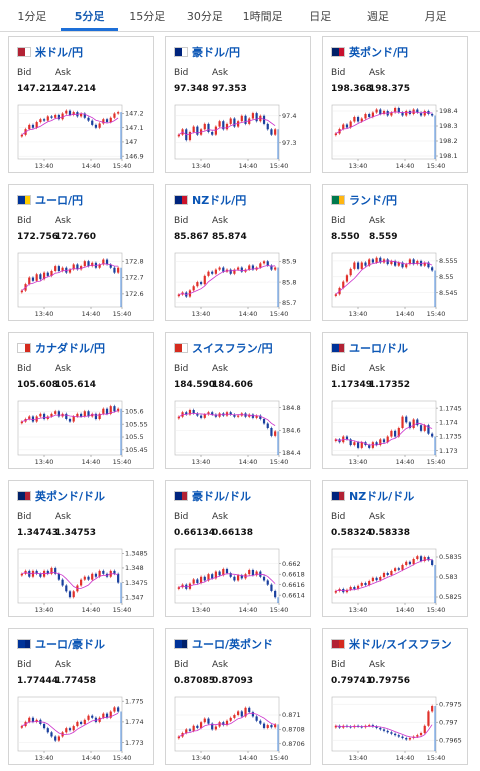 The image size is (480, 771). Describe the element at coordinates (70, 496) in the screenshot. I see `pair-name: 英ポンド/ドル` at that location.